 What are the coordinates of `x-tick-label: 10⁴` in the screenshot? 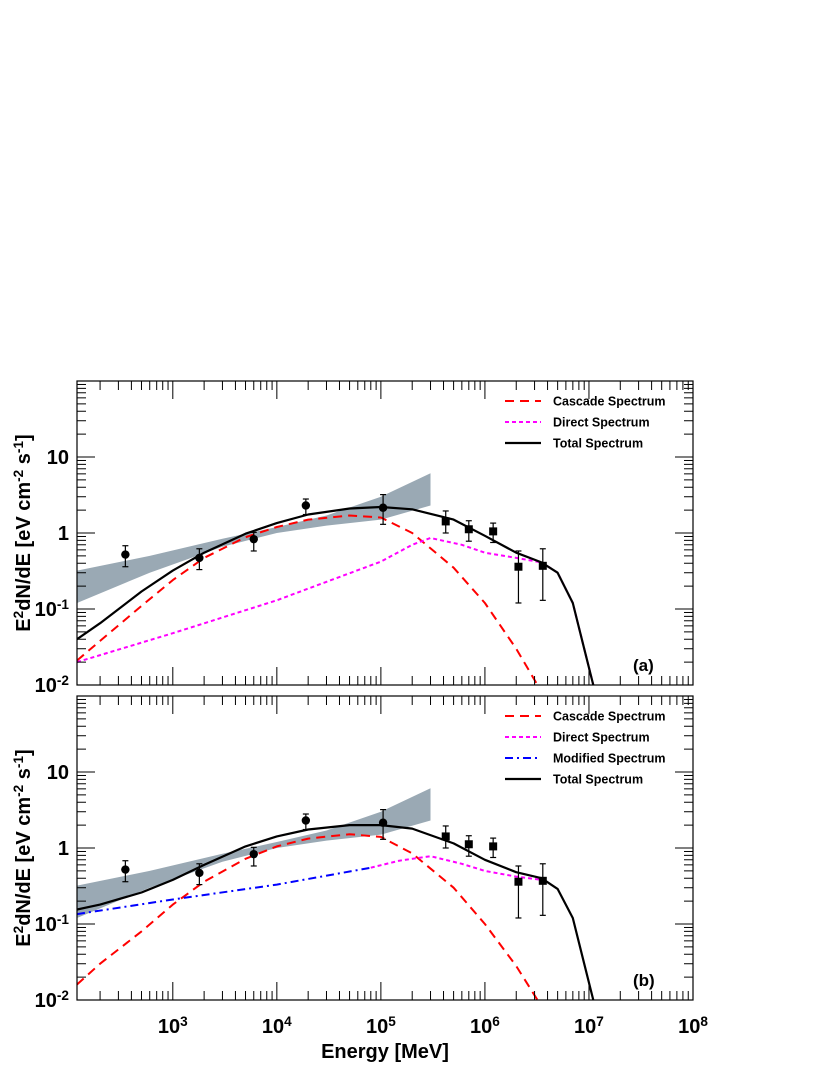 It's located at (277, 1026).